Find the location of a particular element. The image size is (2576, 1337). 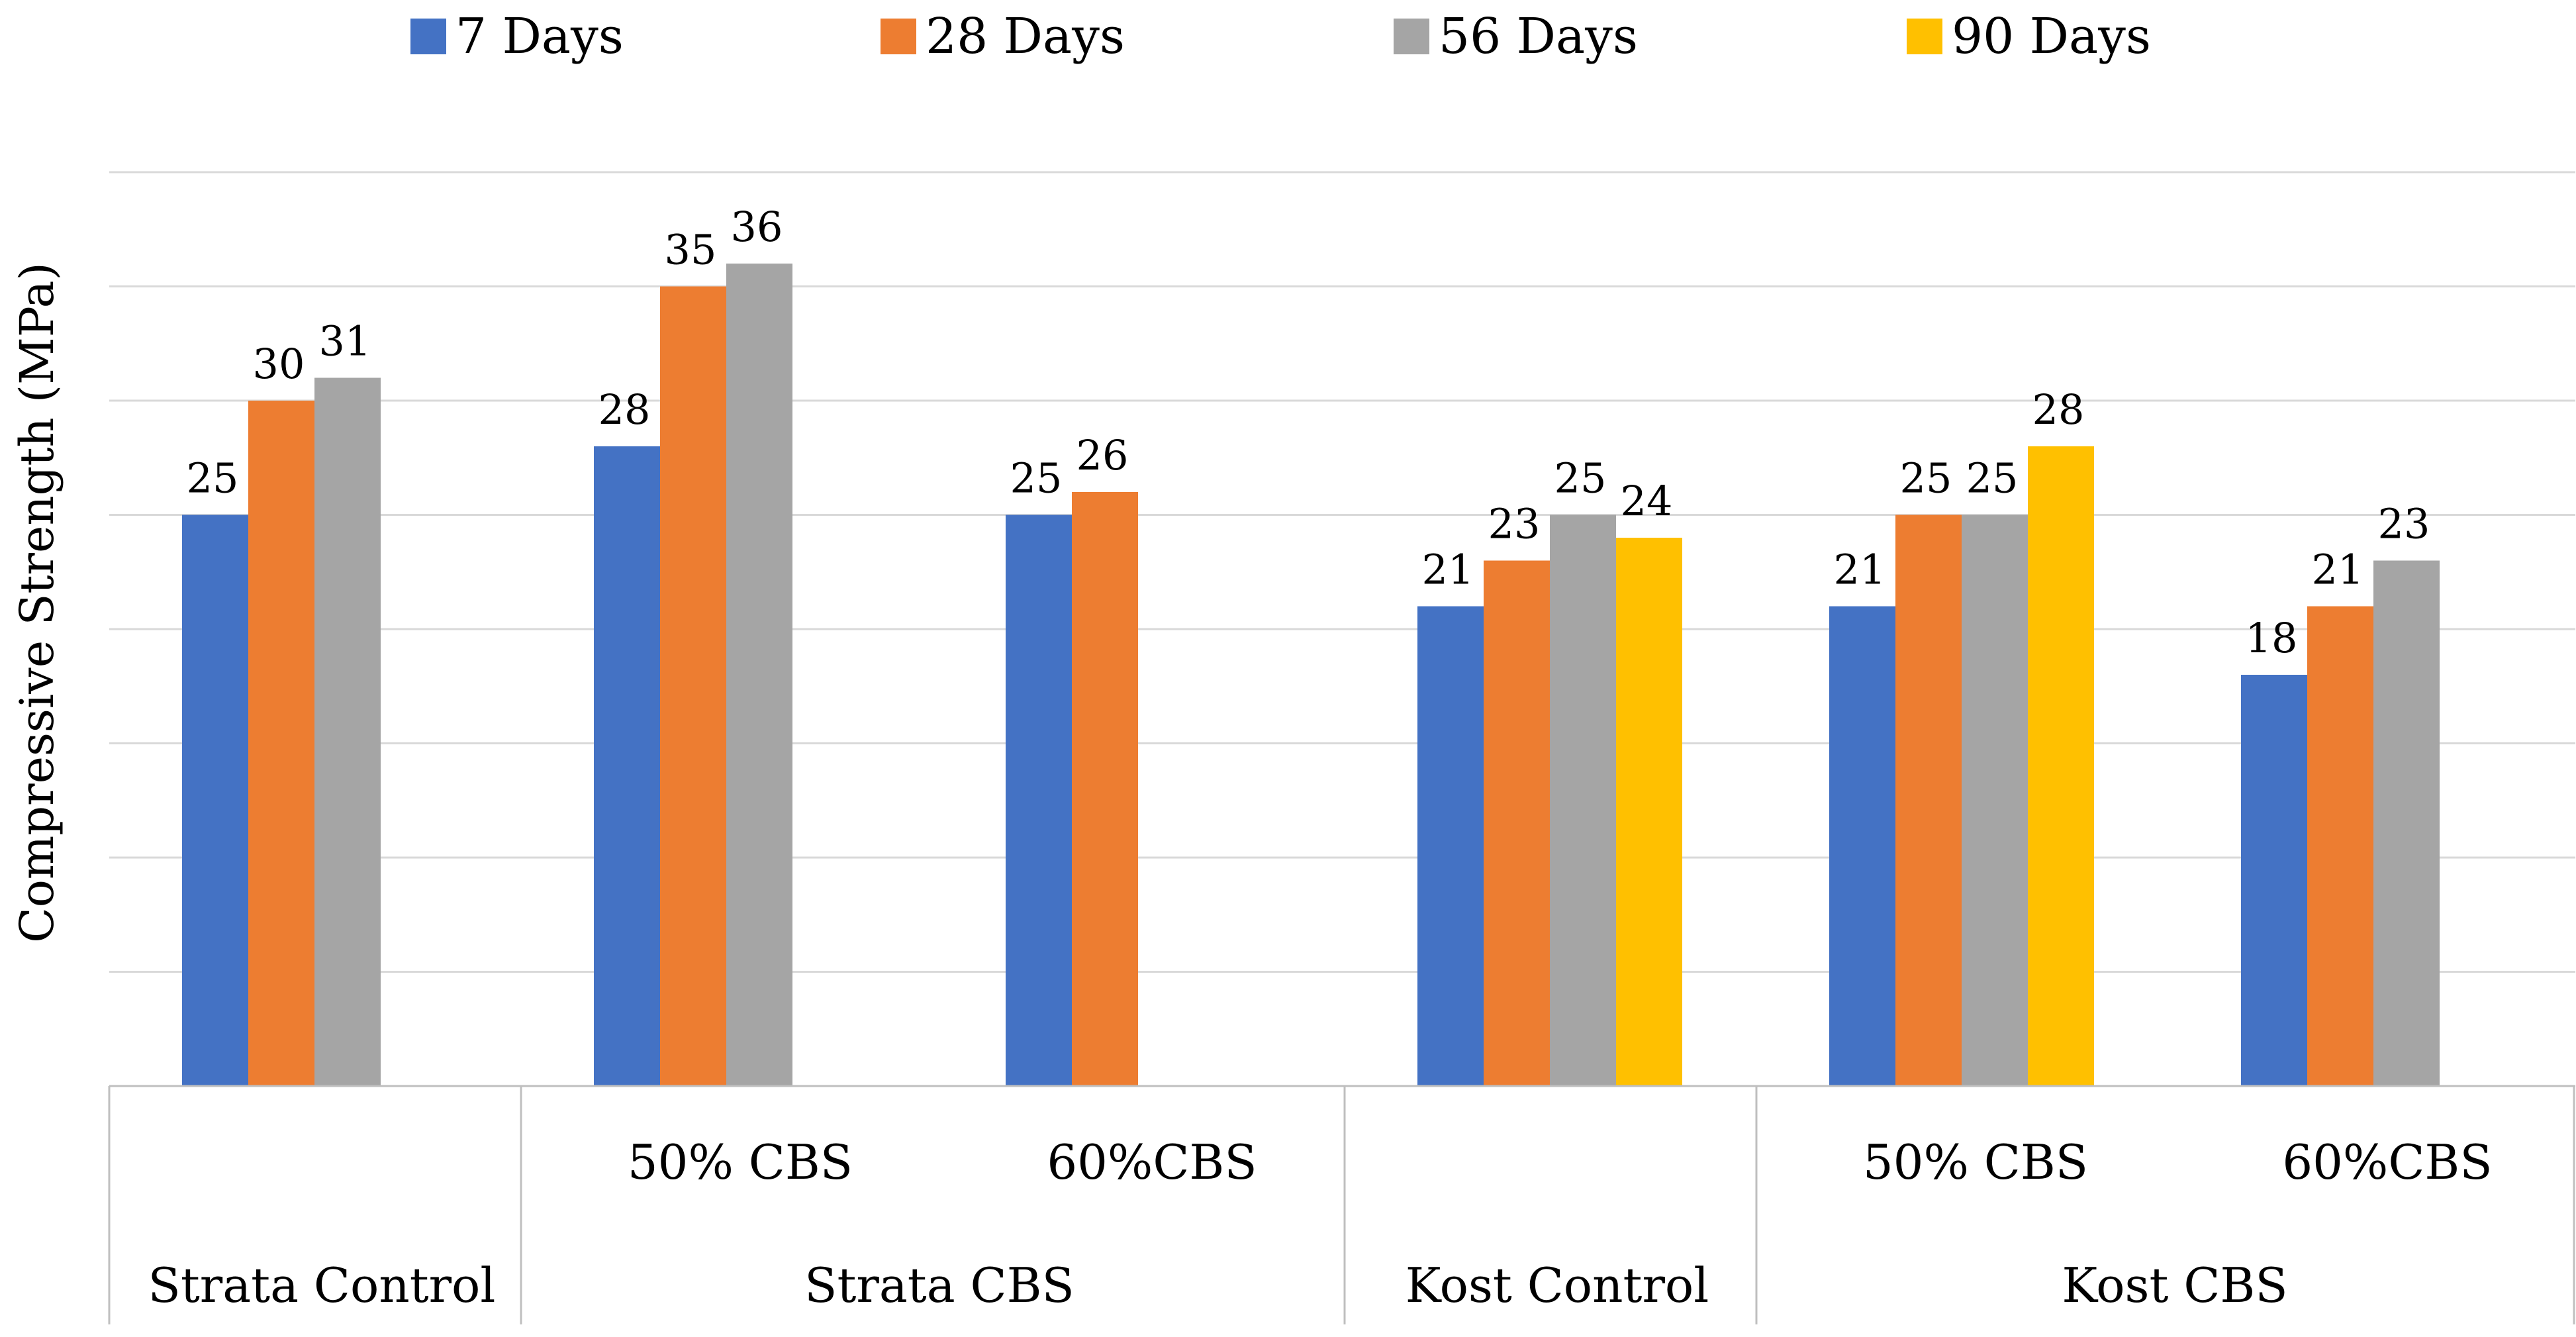

legend: 7 Days 28 Days 56 Days 90 Days is located at coordinates (1280, 36).